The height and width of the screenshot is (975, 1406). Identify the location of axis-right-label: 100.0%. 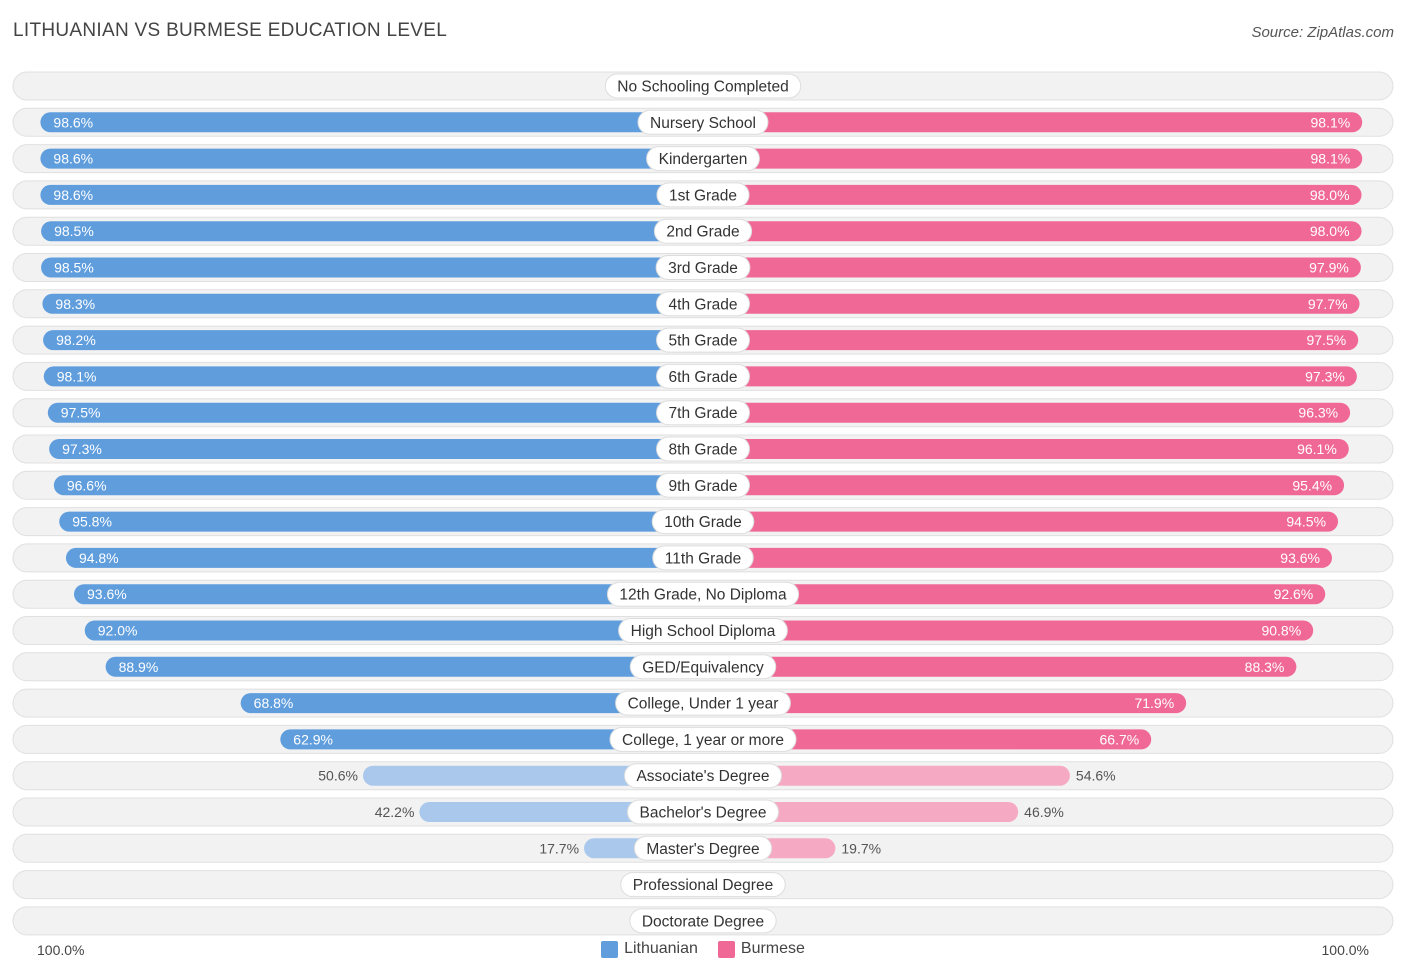
(1345, 950).